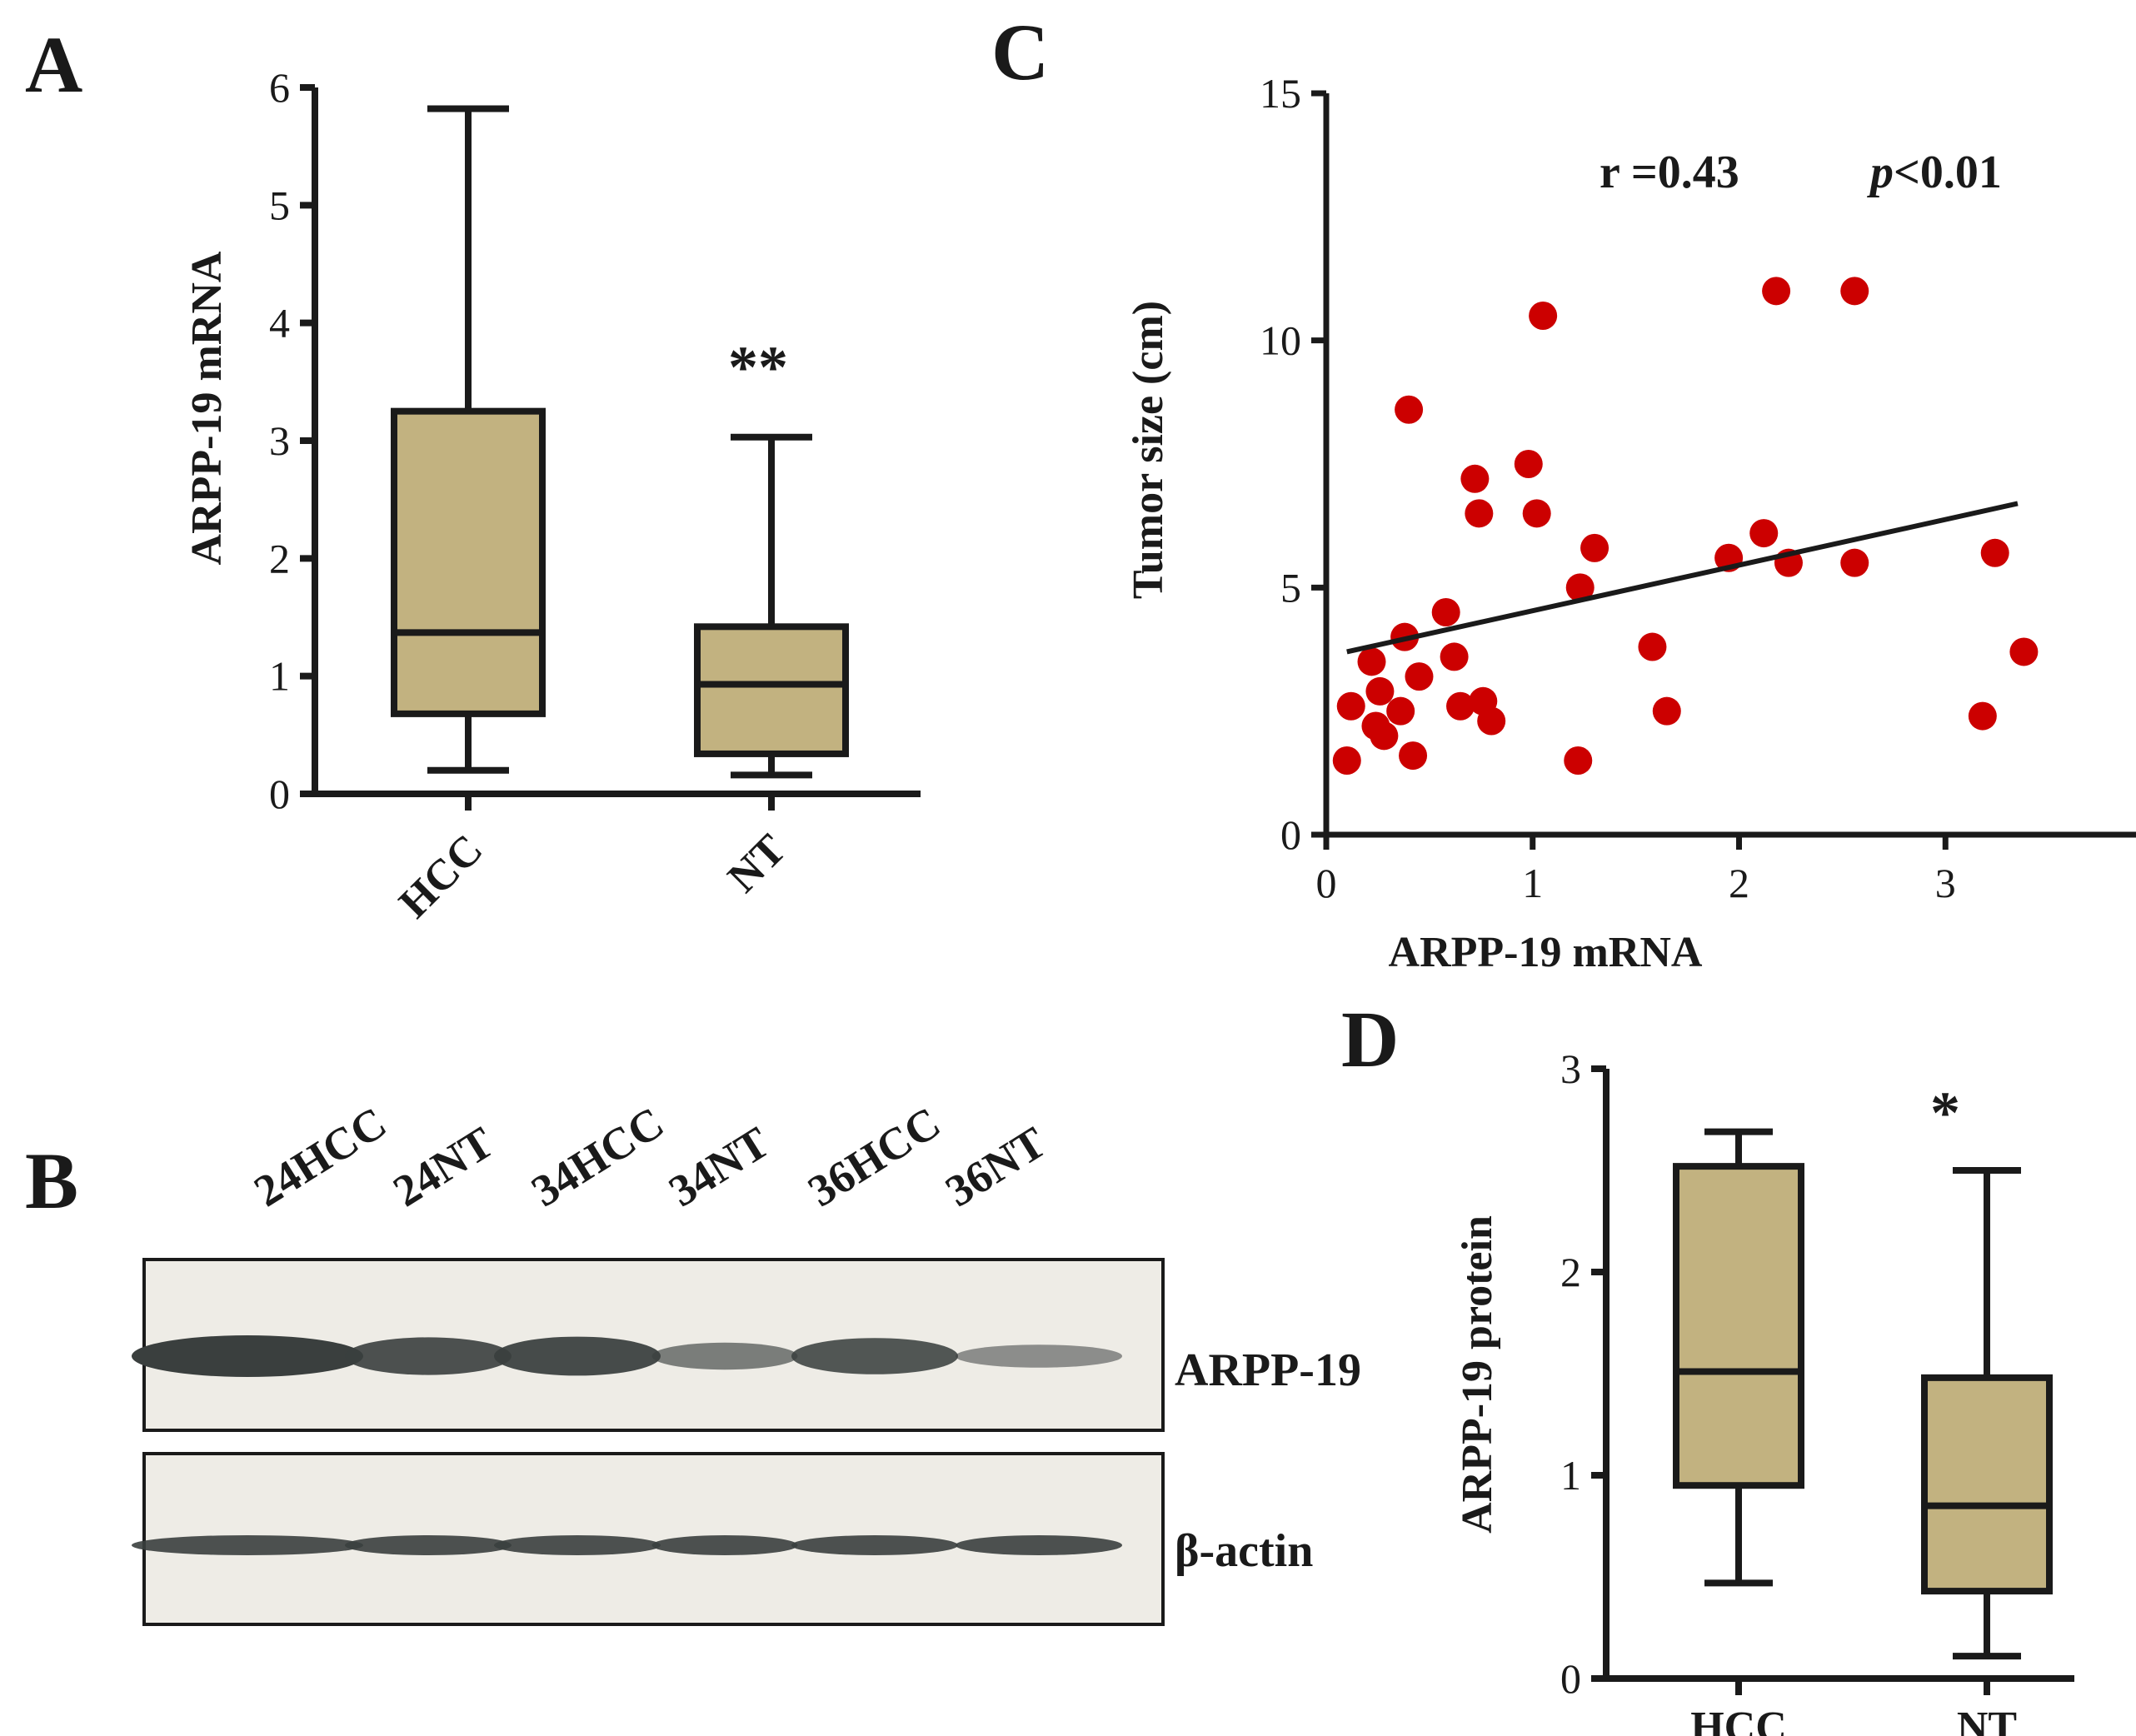  What do you see at coordinates (1532, 883) in the screenshot?
I see `x-tick-label: 1` at bounding box center [1532, 883].